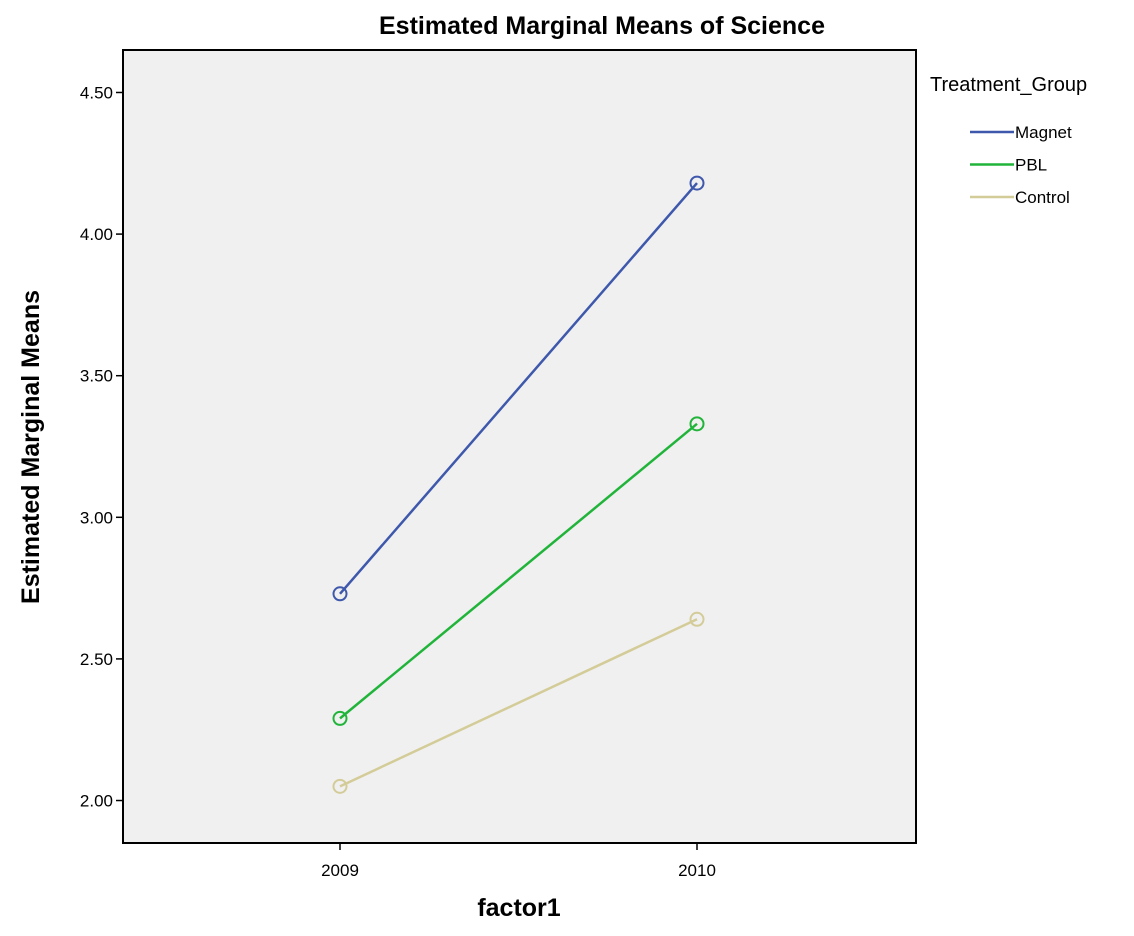 The height and width of the screenshot is (936, 1134). I want to click on y-tick-label: 3.00, so click(96, 517).